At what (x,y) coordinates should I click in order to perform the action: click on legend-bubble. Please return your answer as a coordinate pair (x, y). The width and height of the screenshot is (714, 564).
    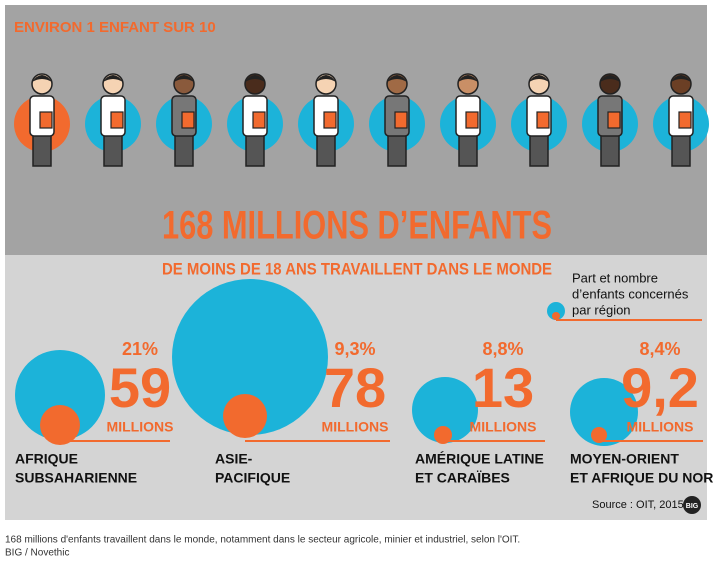
    Looking at the image, I should click on (556, 311).